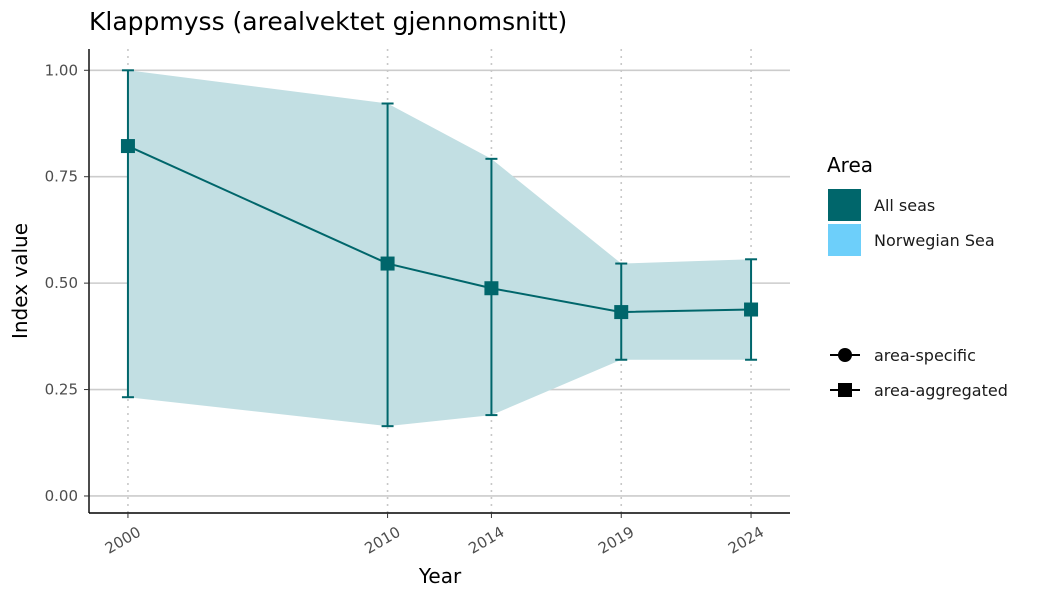  What do you see at coordinates (934, 240) in the screenshot?
I see `legend-item-label: Norwegian Sea` at bounding box center [934, 240].